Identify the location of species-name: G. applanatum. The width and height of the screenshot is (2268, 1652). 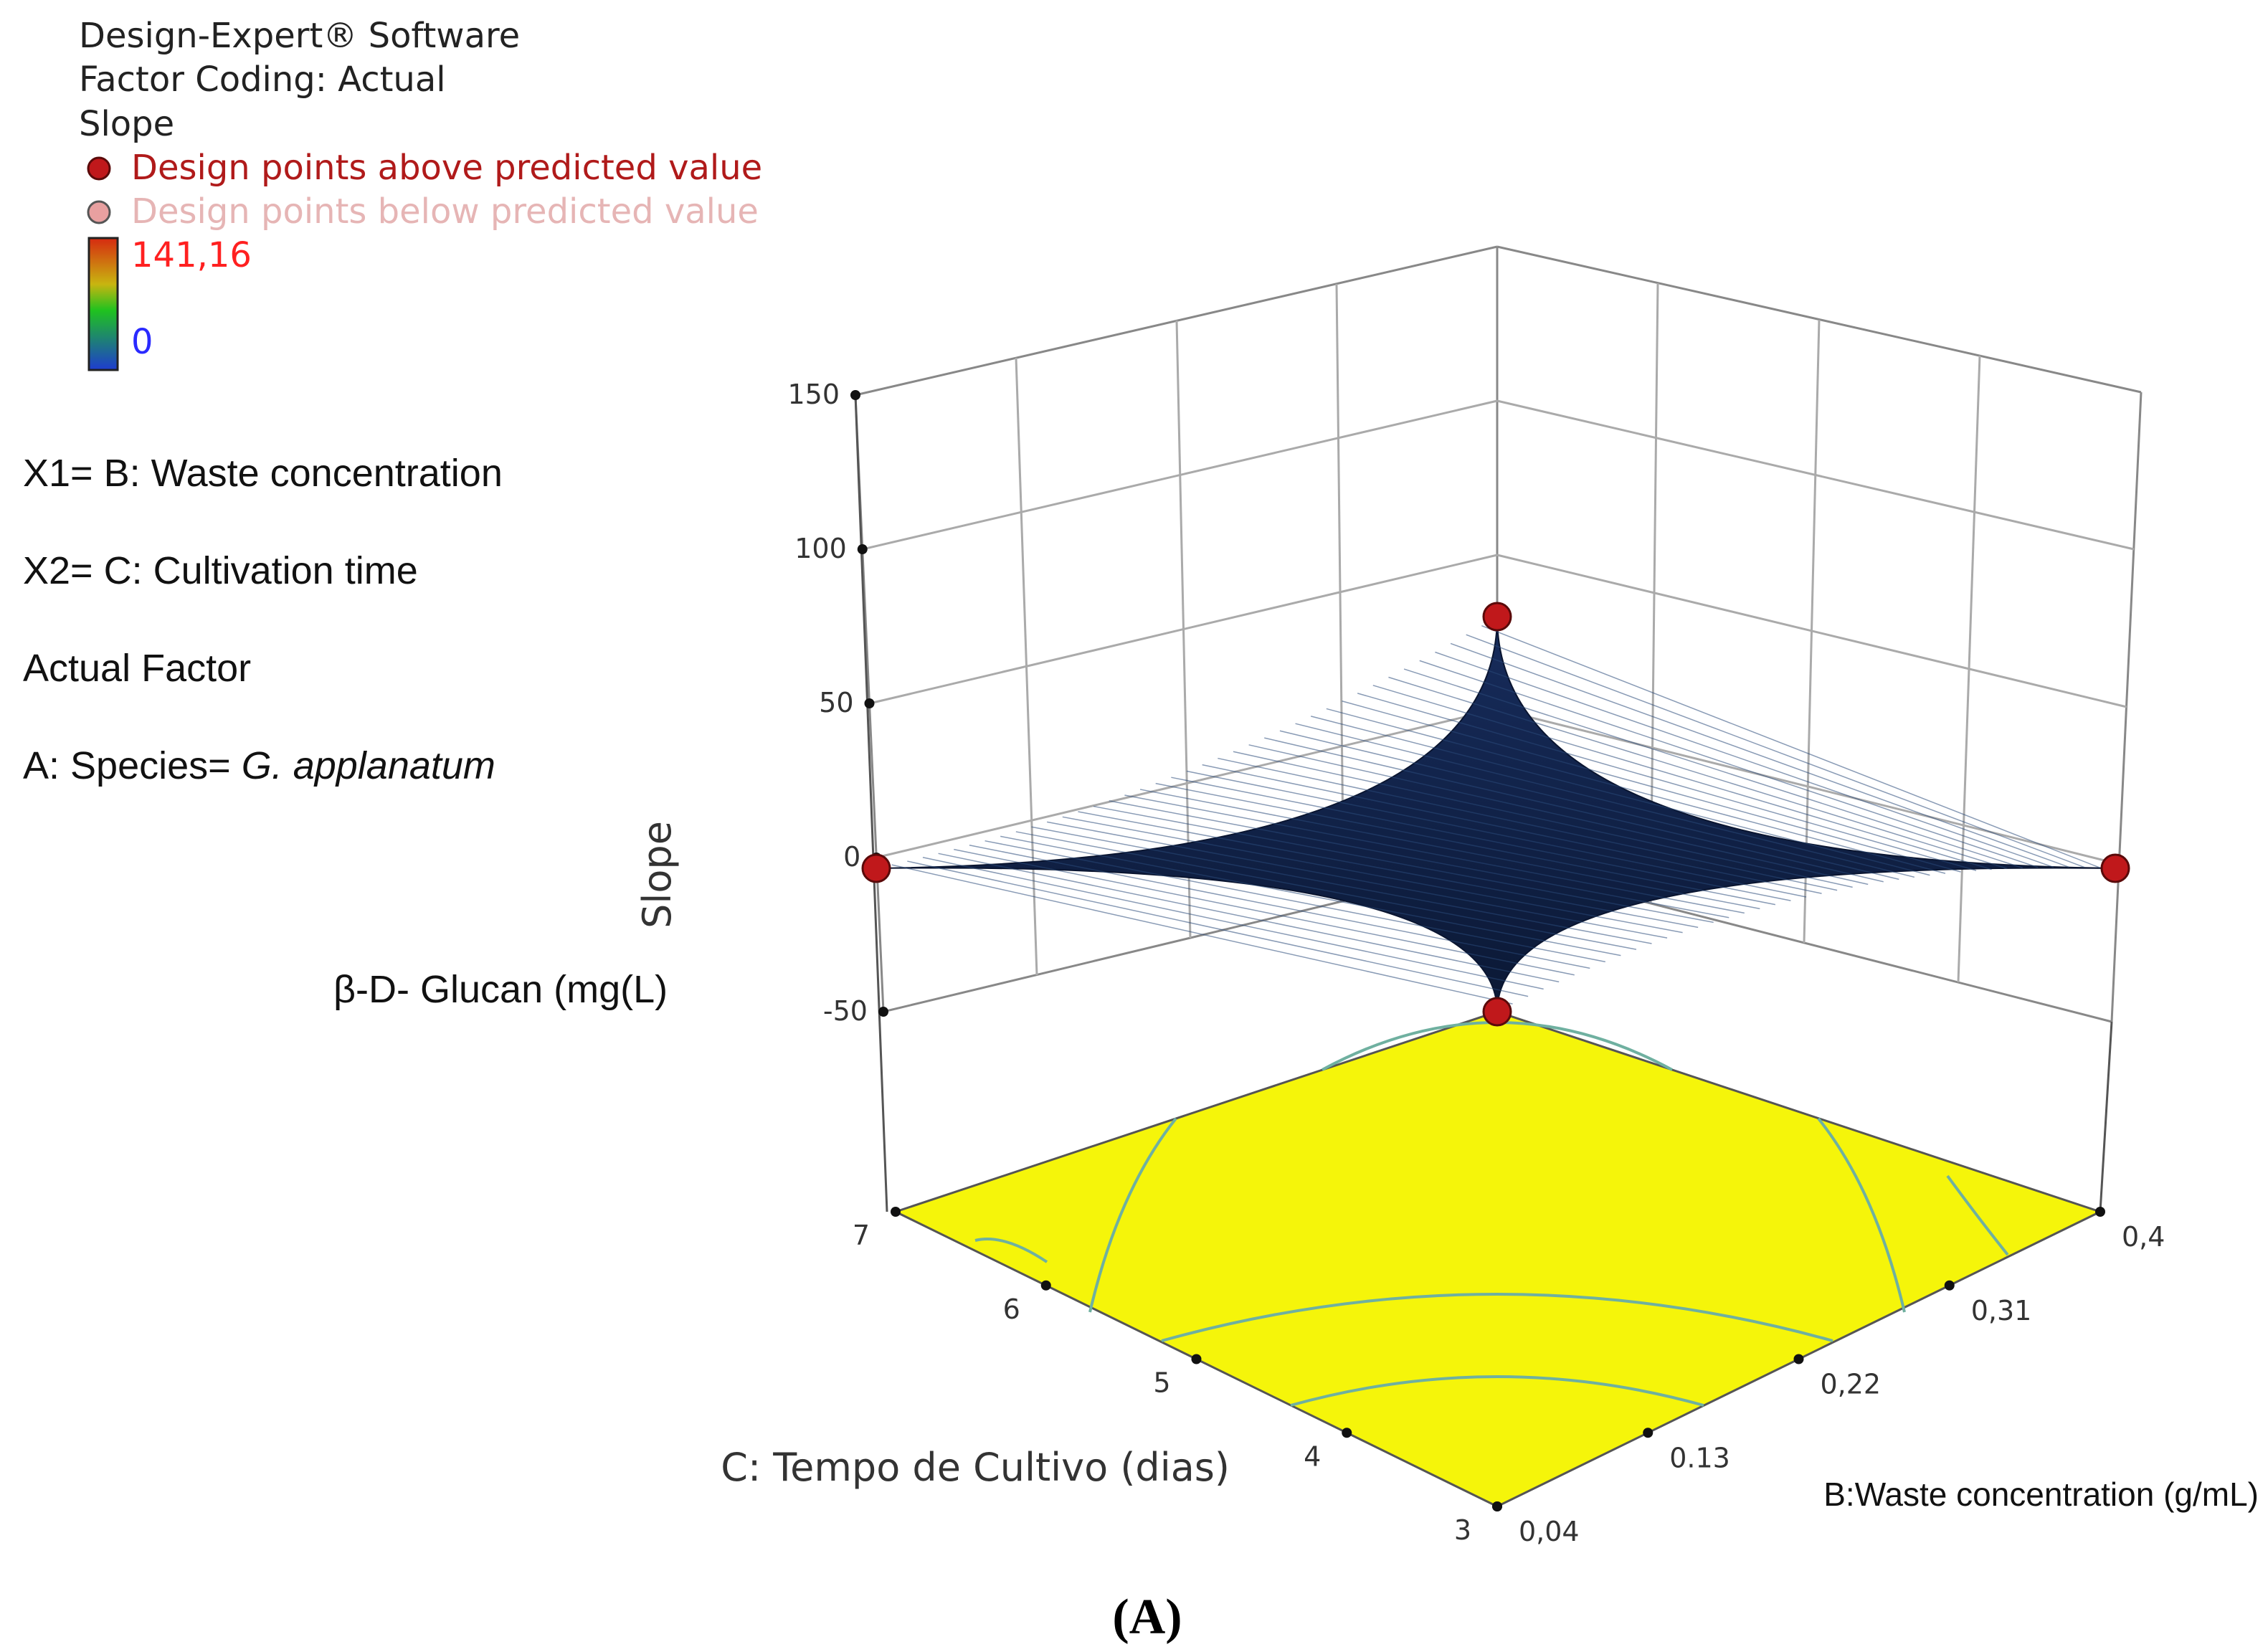
(368, 765).